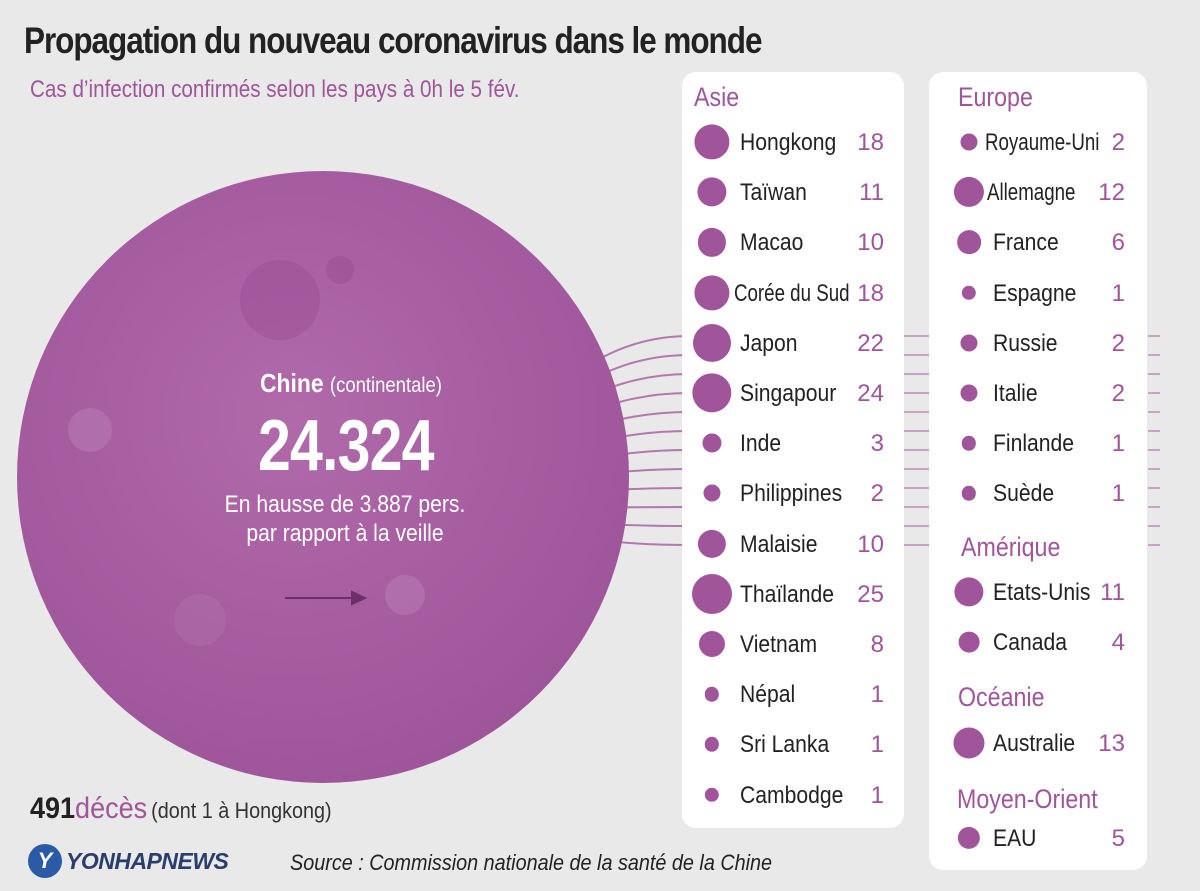 This screenshot has height=891, width=1200. I want to click on country-dot-japon, so click(712, 342).